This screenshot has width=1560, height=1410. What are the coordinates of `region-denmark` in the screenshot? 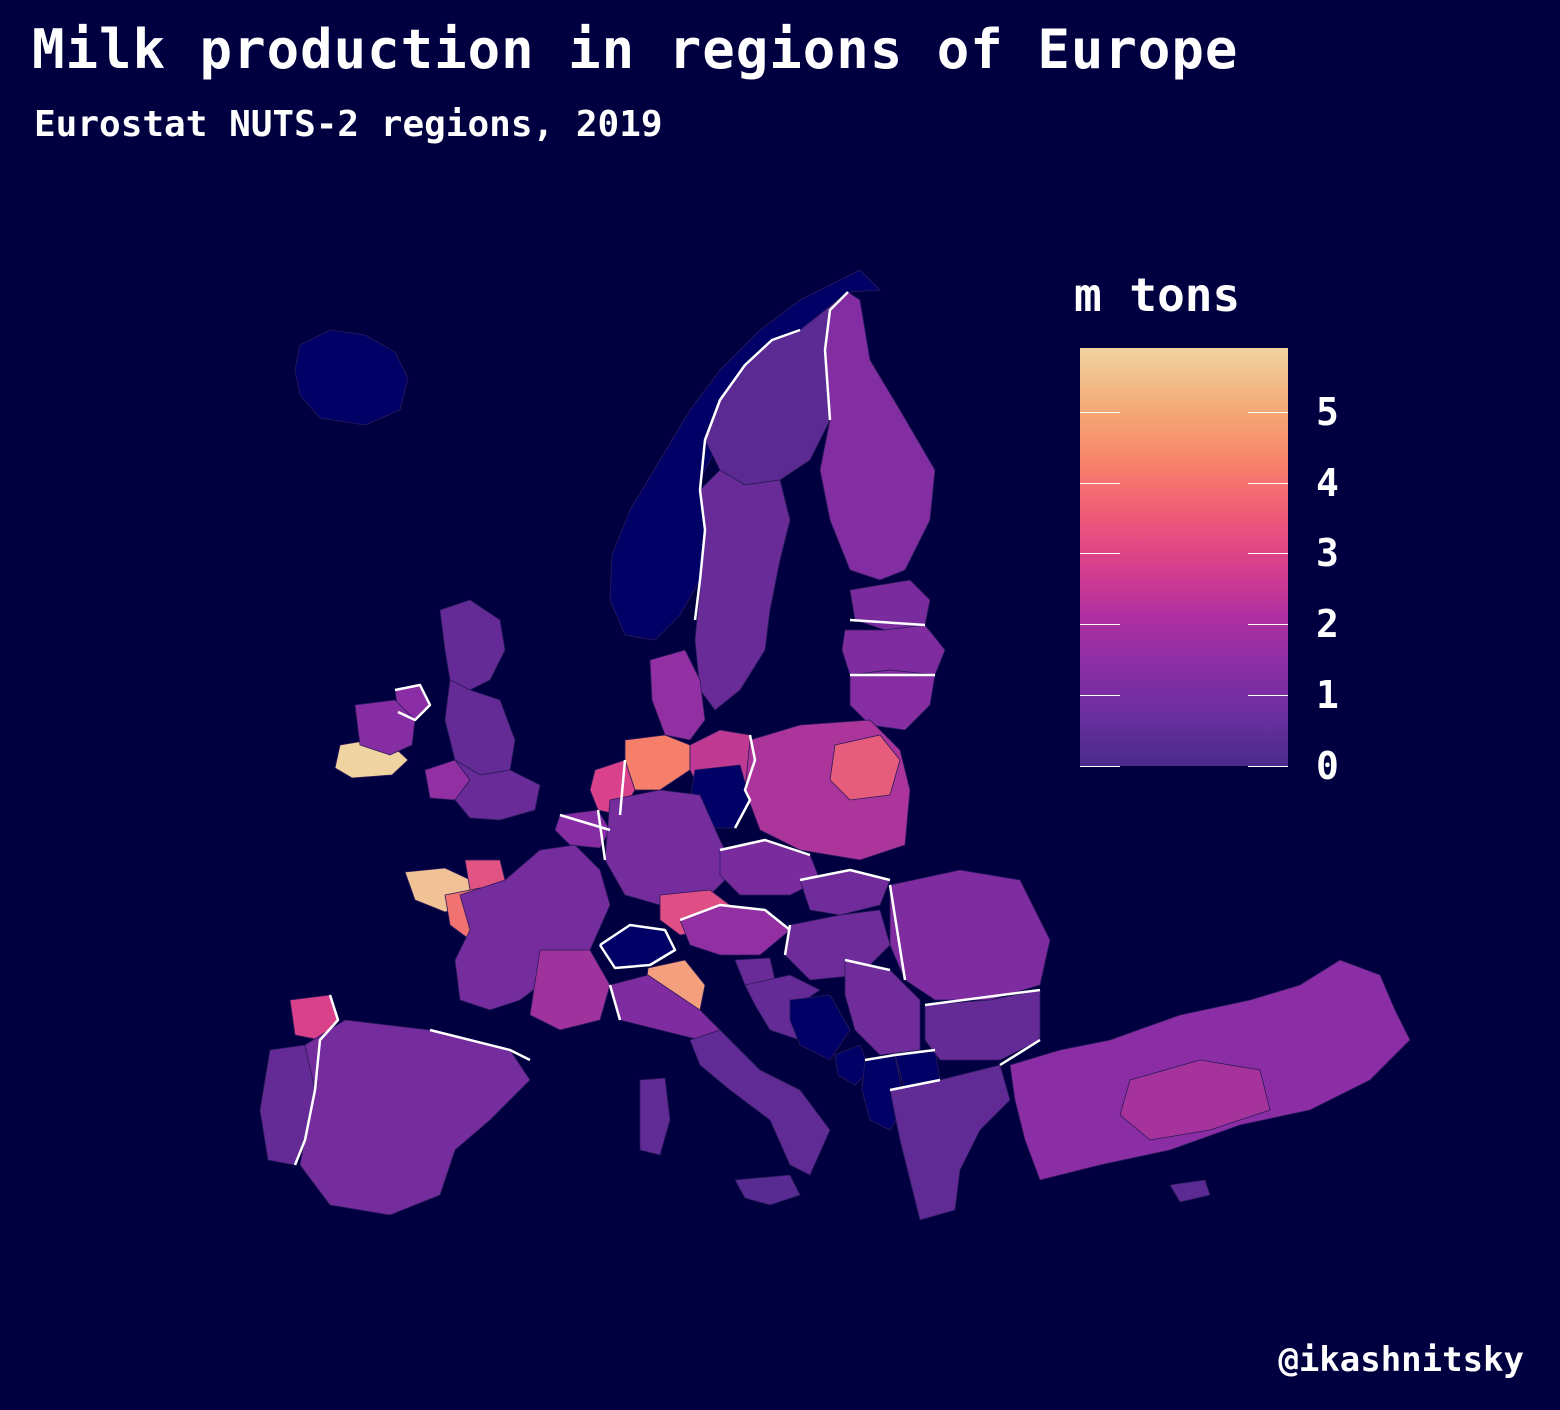 It's located at (677, 695).